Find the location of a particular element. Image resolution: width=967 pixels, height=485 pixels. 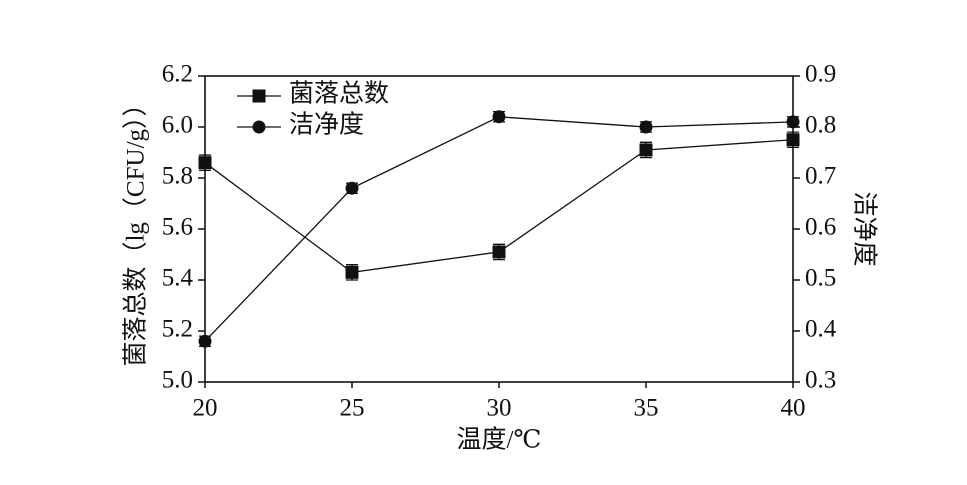

y2-axis-label: 洁净度 is located at coordinates (864, 228).